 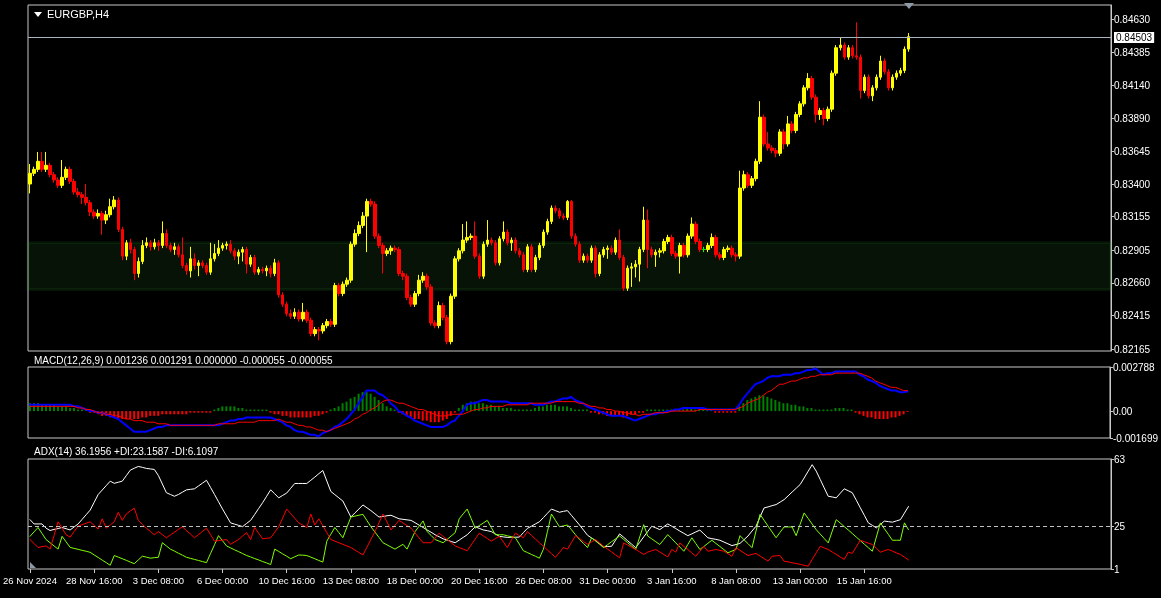 What do you see at coordinates (864, 580) in the screenshot?
I see `x-tick-label: 15 Jan 16:00` at bounding box center [864, 580].